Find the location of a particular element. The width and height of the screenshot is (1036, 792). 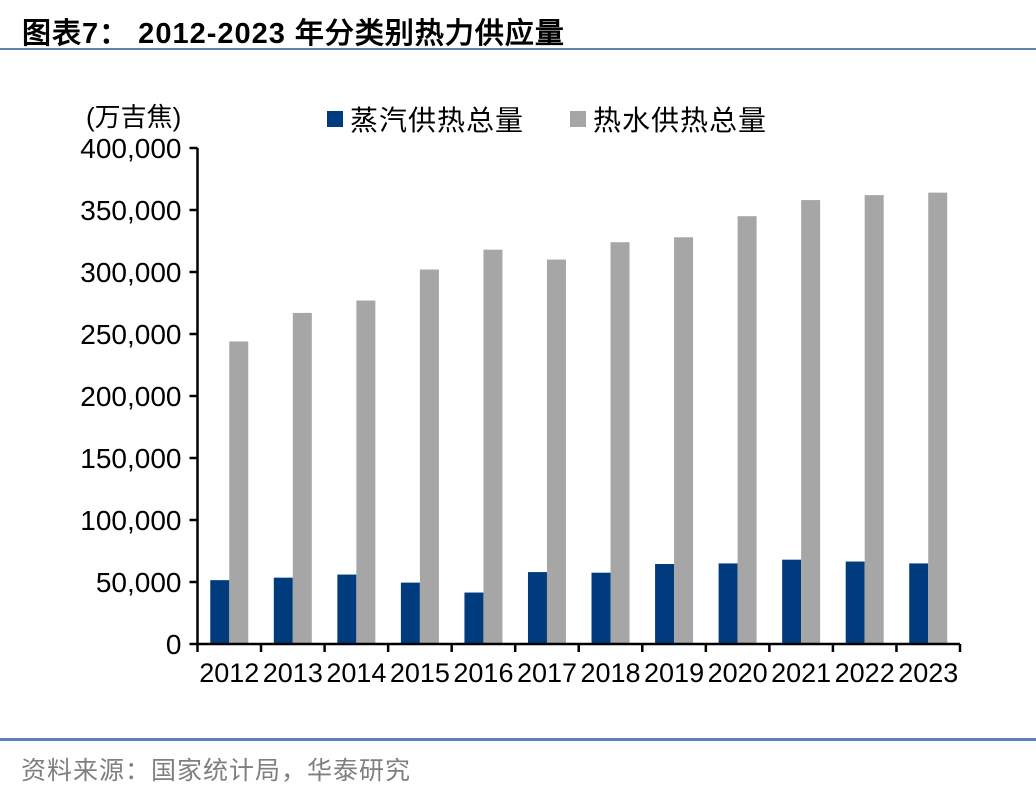

x-tick-label: 2020 is located at coordinates (738, 673).